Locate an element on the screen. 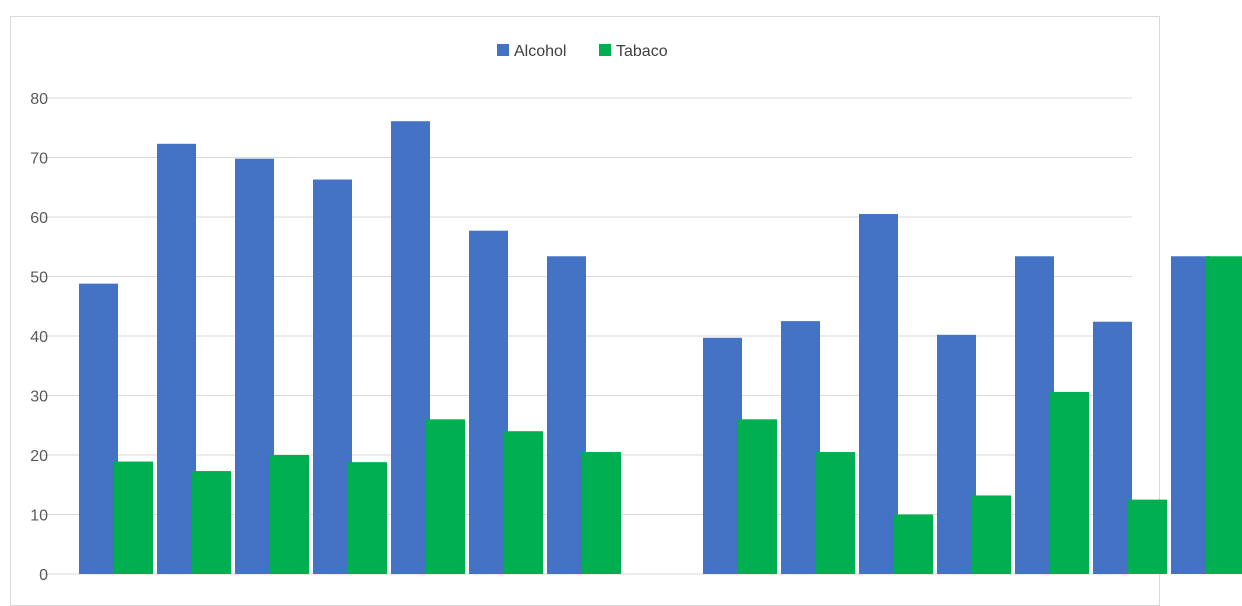 Image resolution: width=1242 pixels, height=606 pixels. y-tick-label: 30 is located at coordinates (39, 397).